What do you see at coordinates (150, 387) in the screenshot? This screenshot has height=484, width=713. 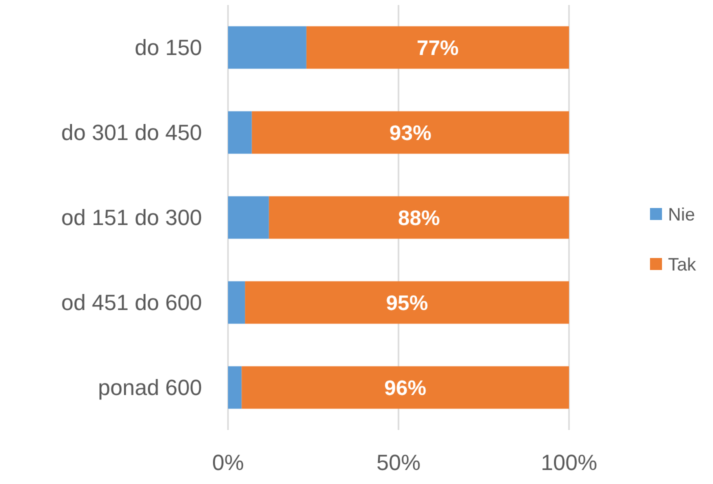 I see `y-tick-label: ponad 600` at bounding box center [150, 387].